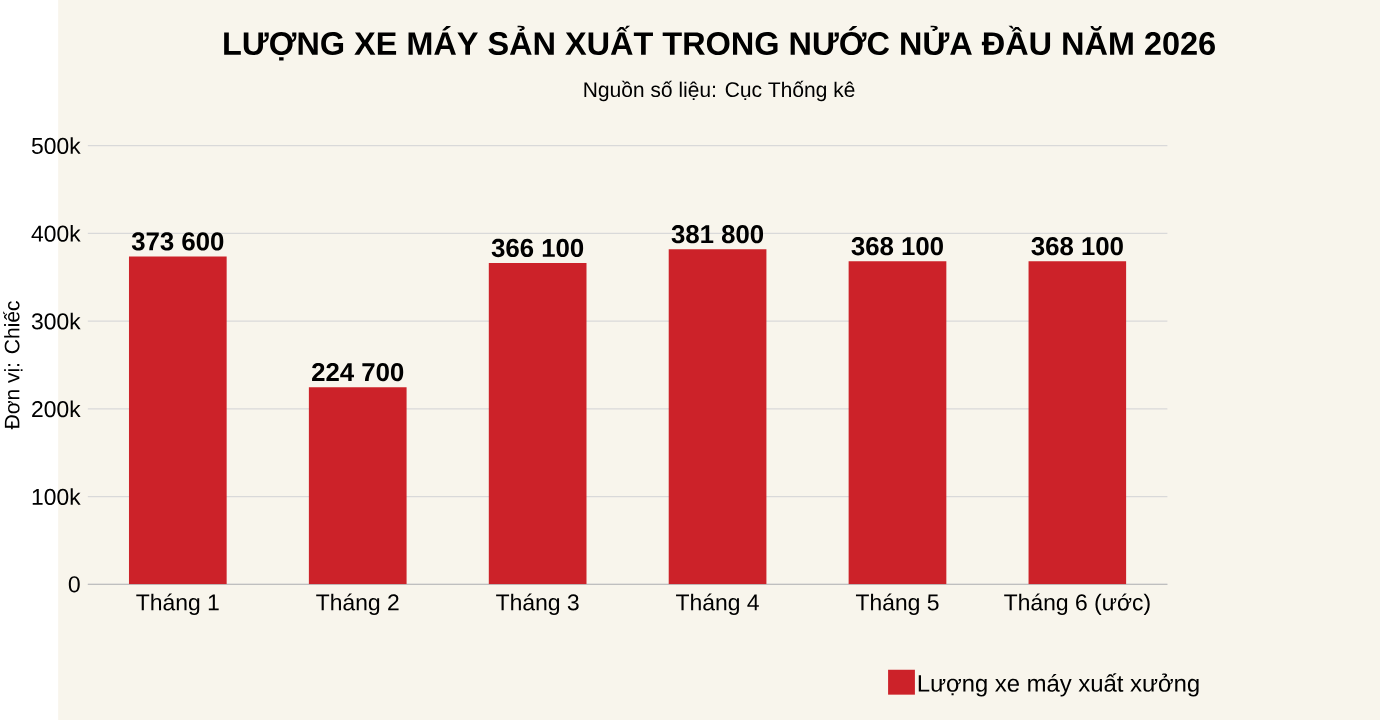 The image size is (1380, 720). What do you see at coordinates (56, 233) in the screenshot?
I see `y-tick-label: 400k` at bounding box center [56, 233].